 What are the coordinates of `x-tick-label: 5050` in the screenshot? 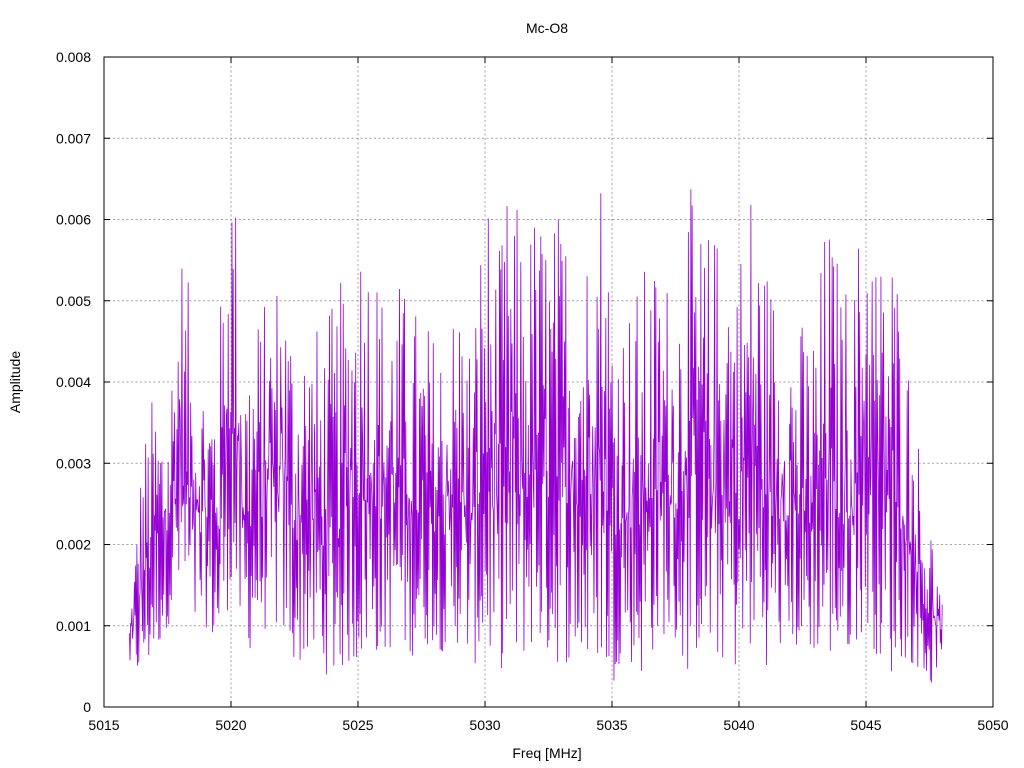 It's located at (992, 725).